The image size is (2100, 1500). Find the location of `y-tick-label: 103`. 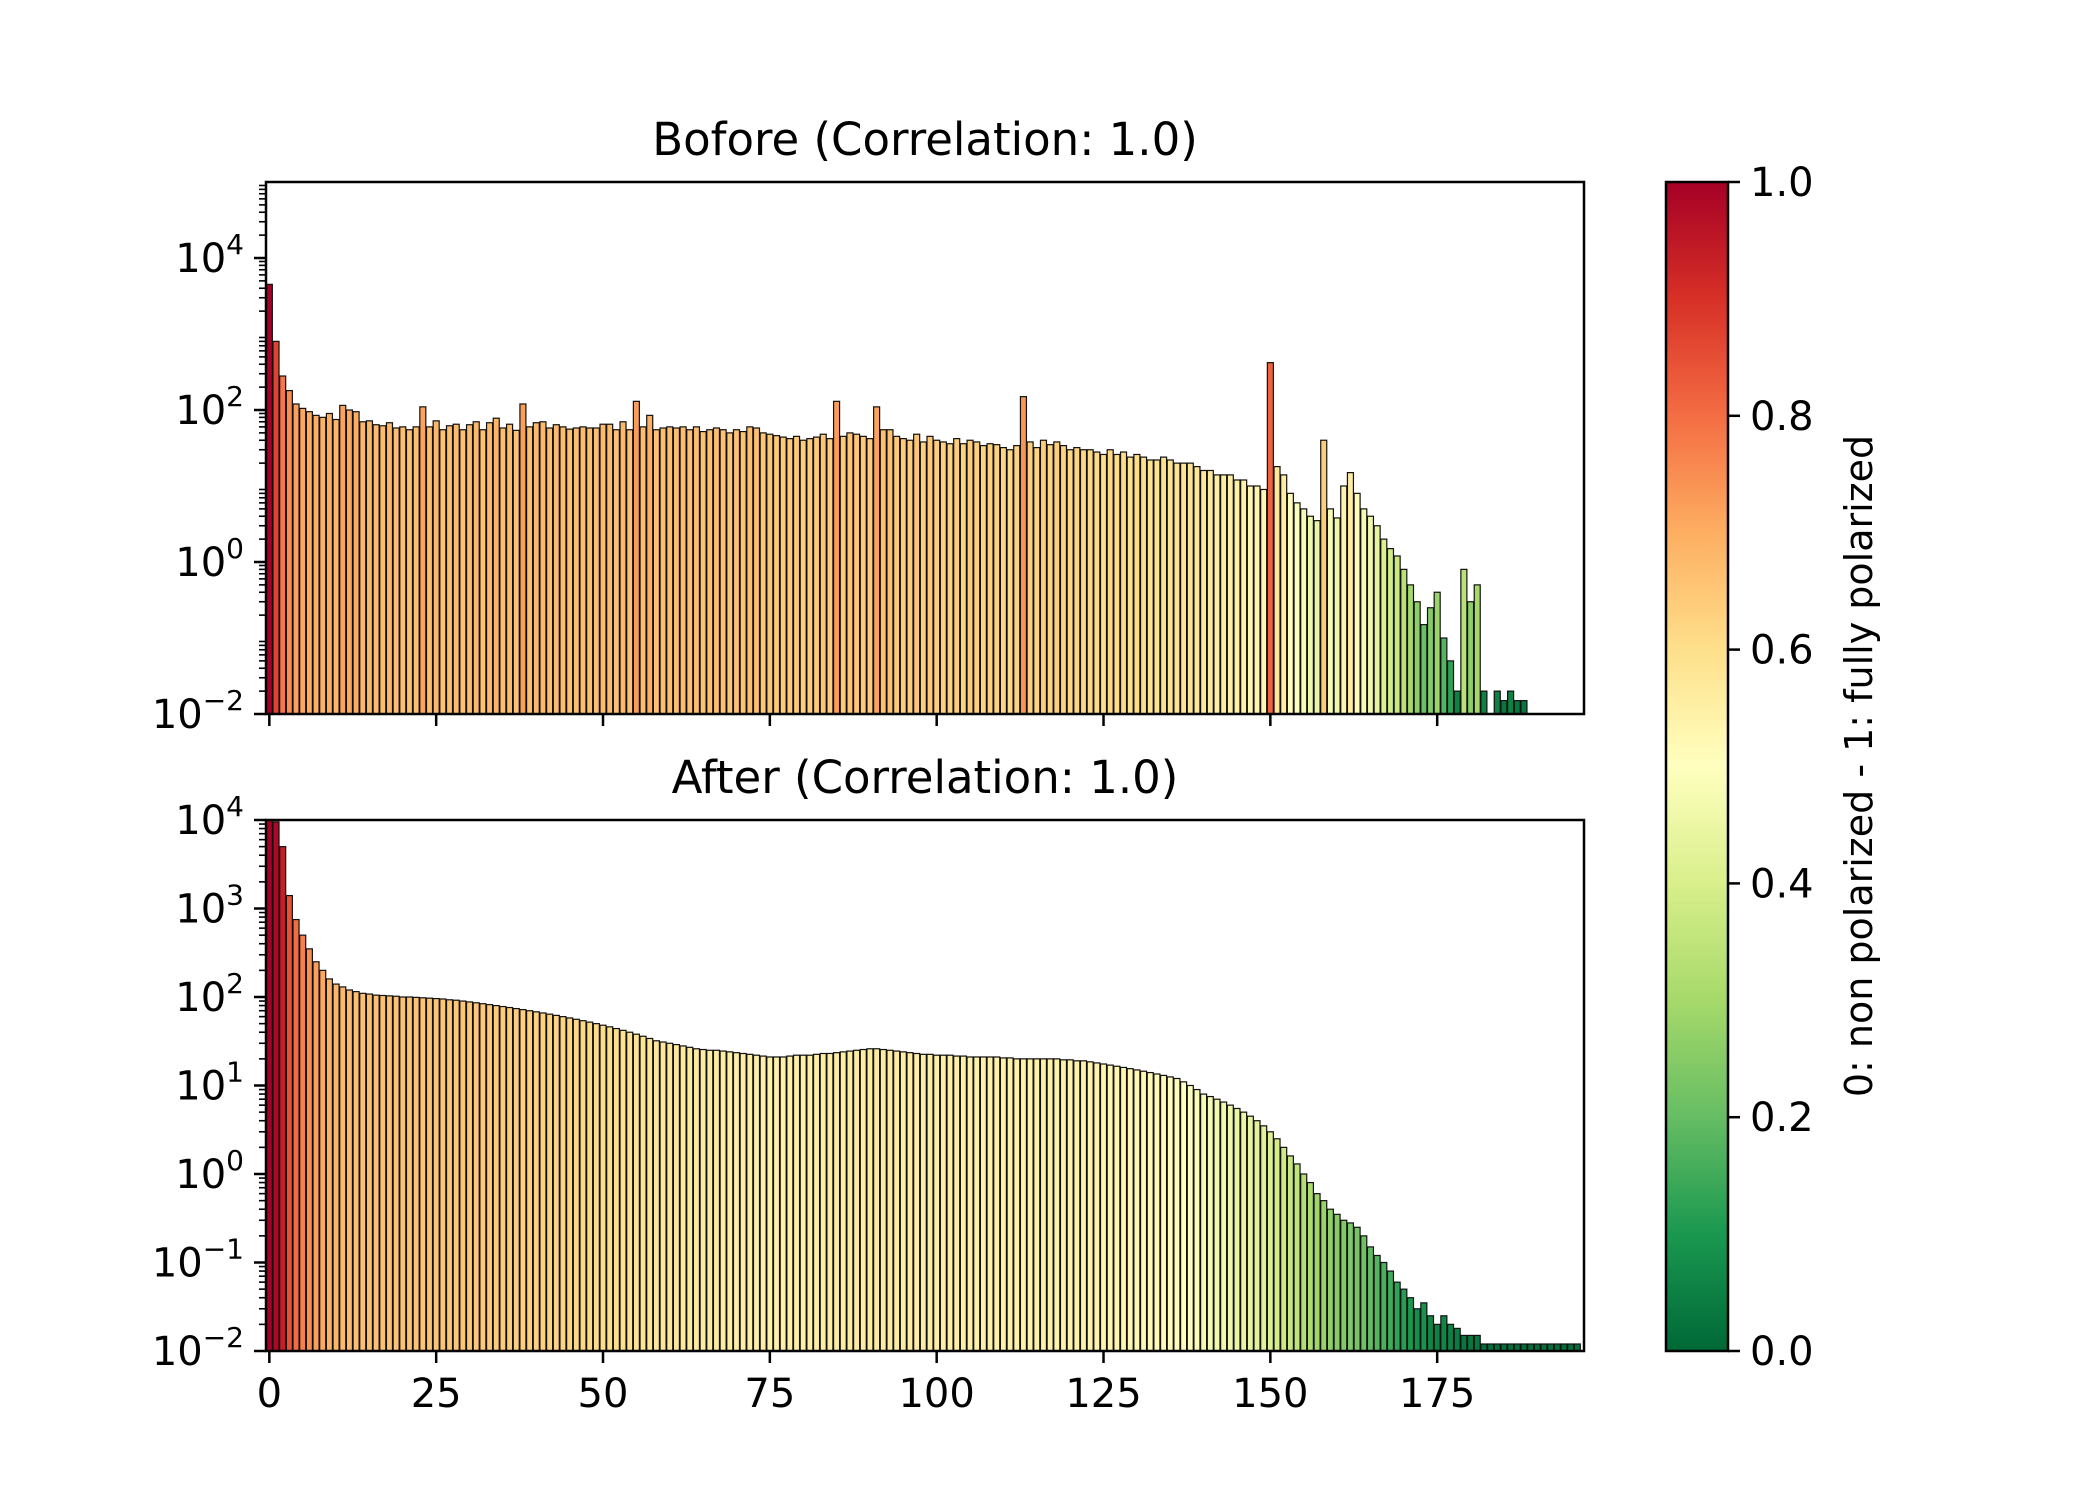

y-tick-label: 103 is located at coordinates (209, 906).